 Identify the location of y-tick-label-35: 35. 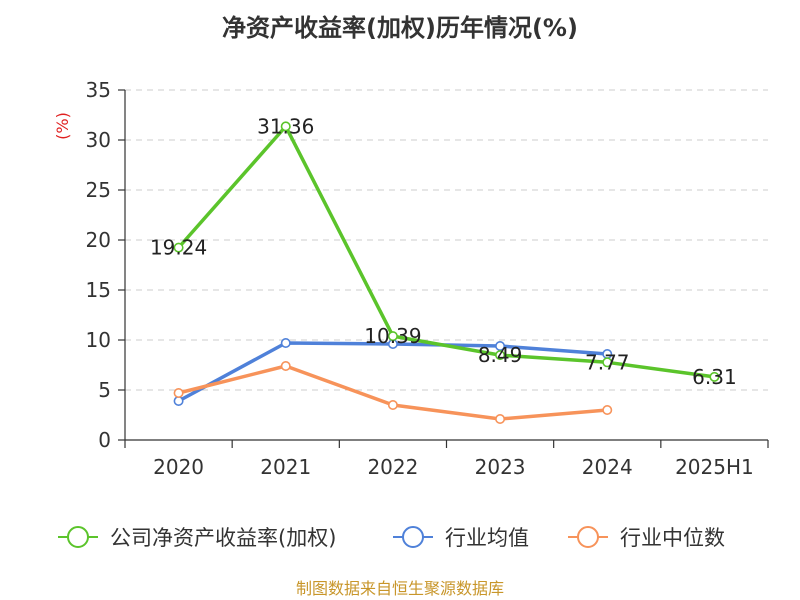
(98, 90).